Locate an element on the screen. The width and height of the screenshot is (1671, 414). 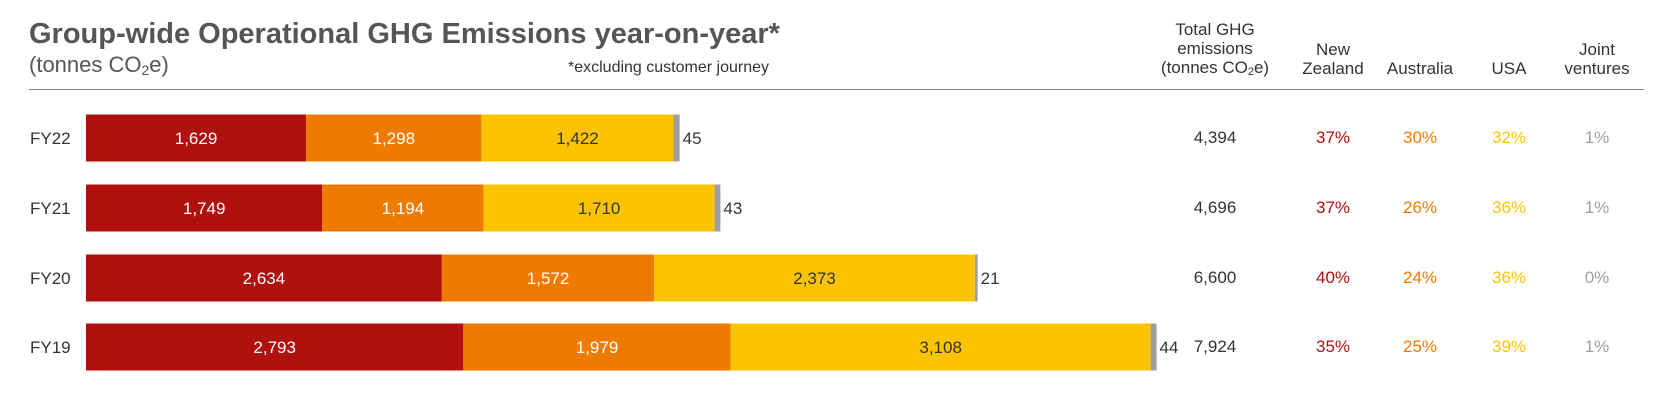
bar-fy22-usa is located at coordinates (577, 138).